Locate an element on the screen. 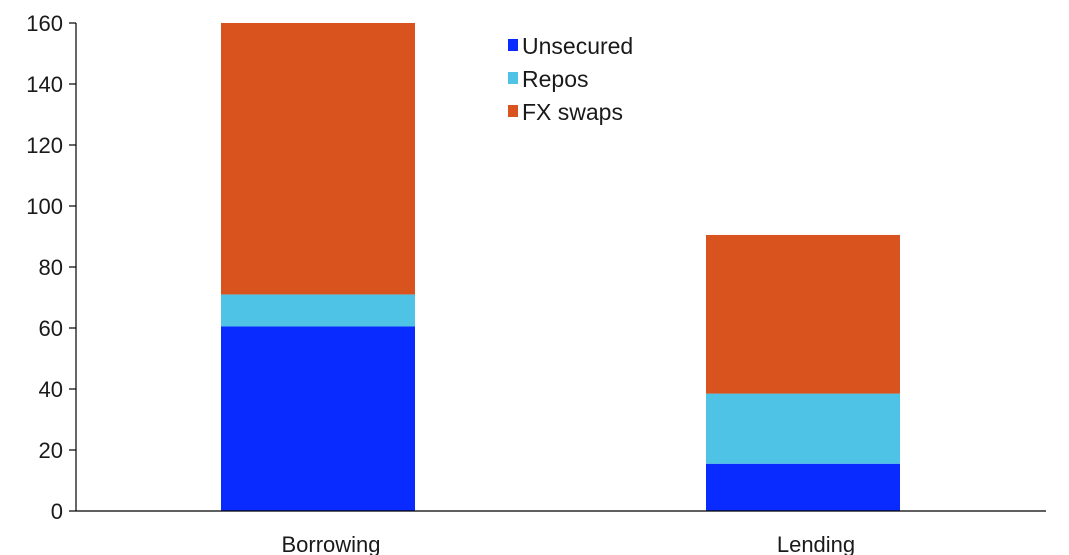 The width and height of the screenshot is (1069, 555). y-tick-label: 160 is located at coordinates (44, 23).